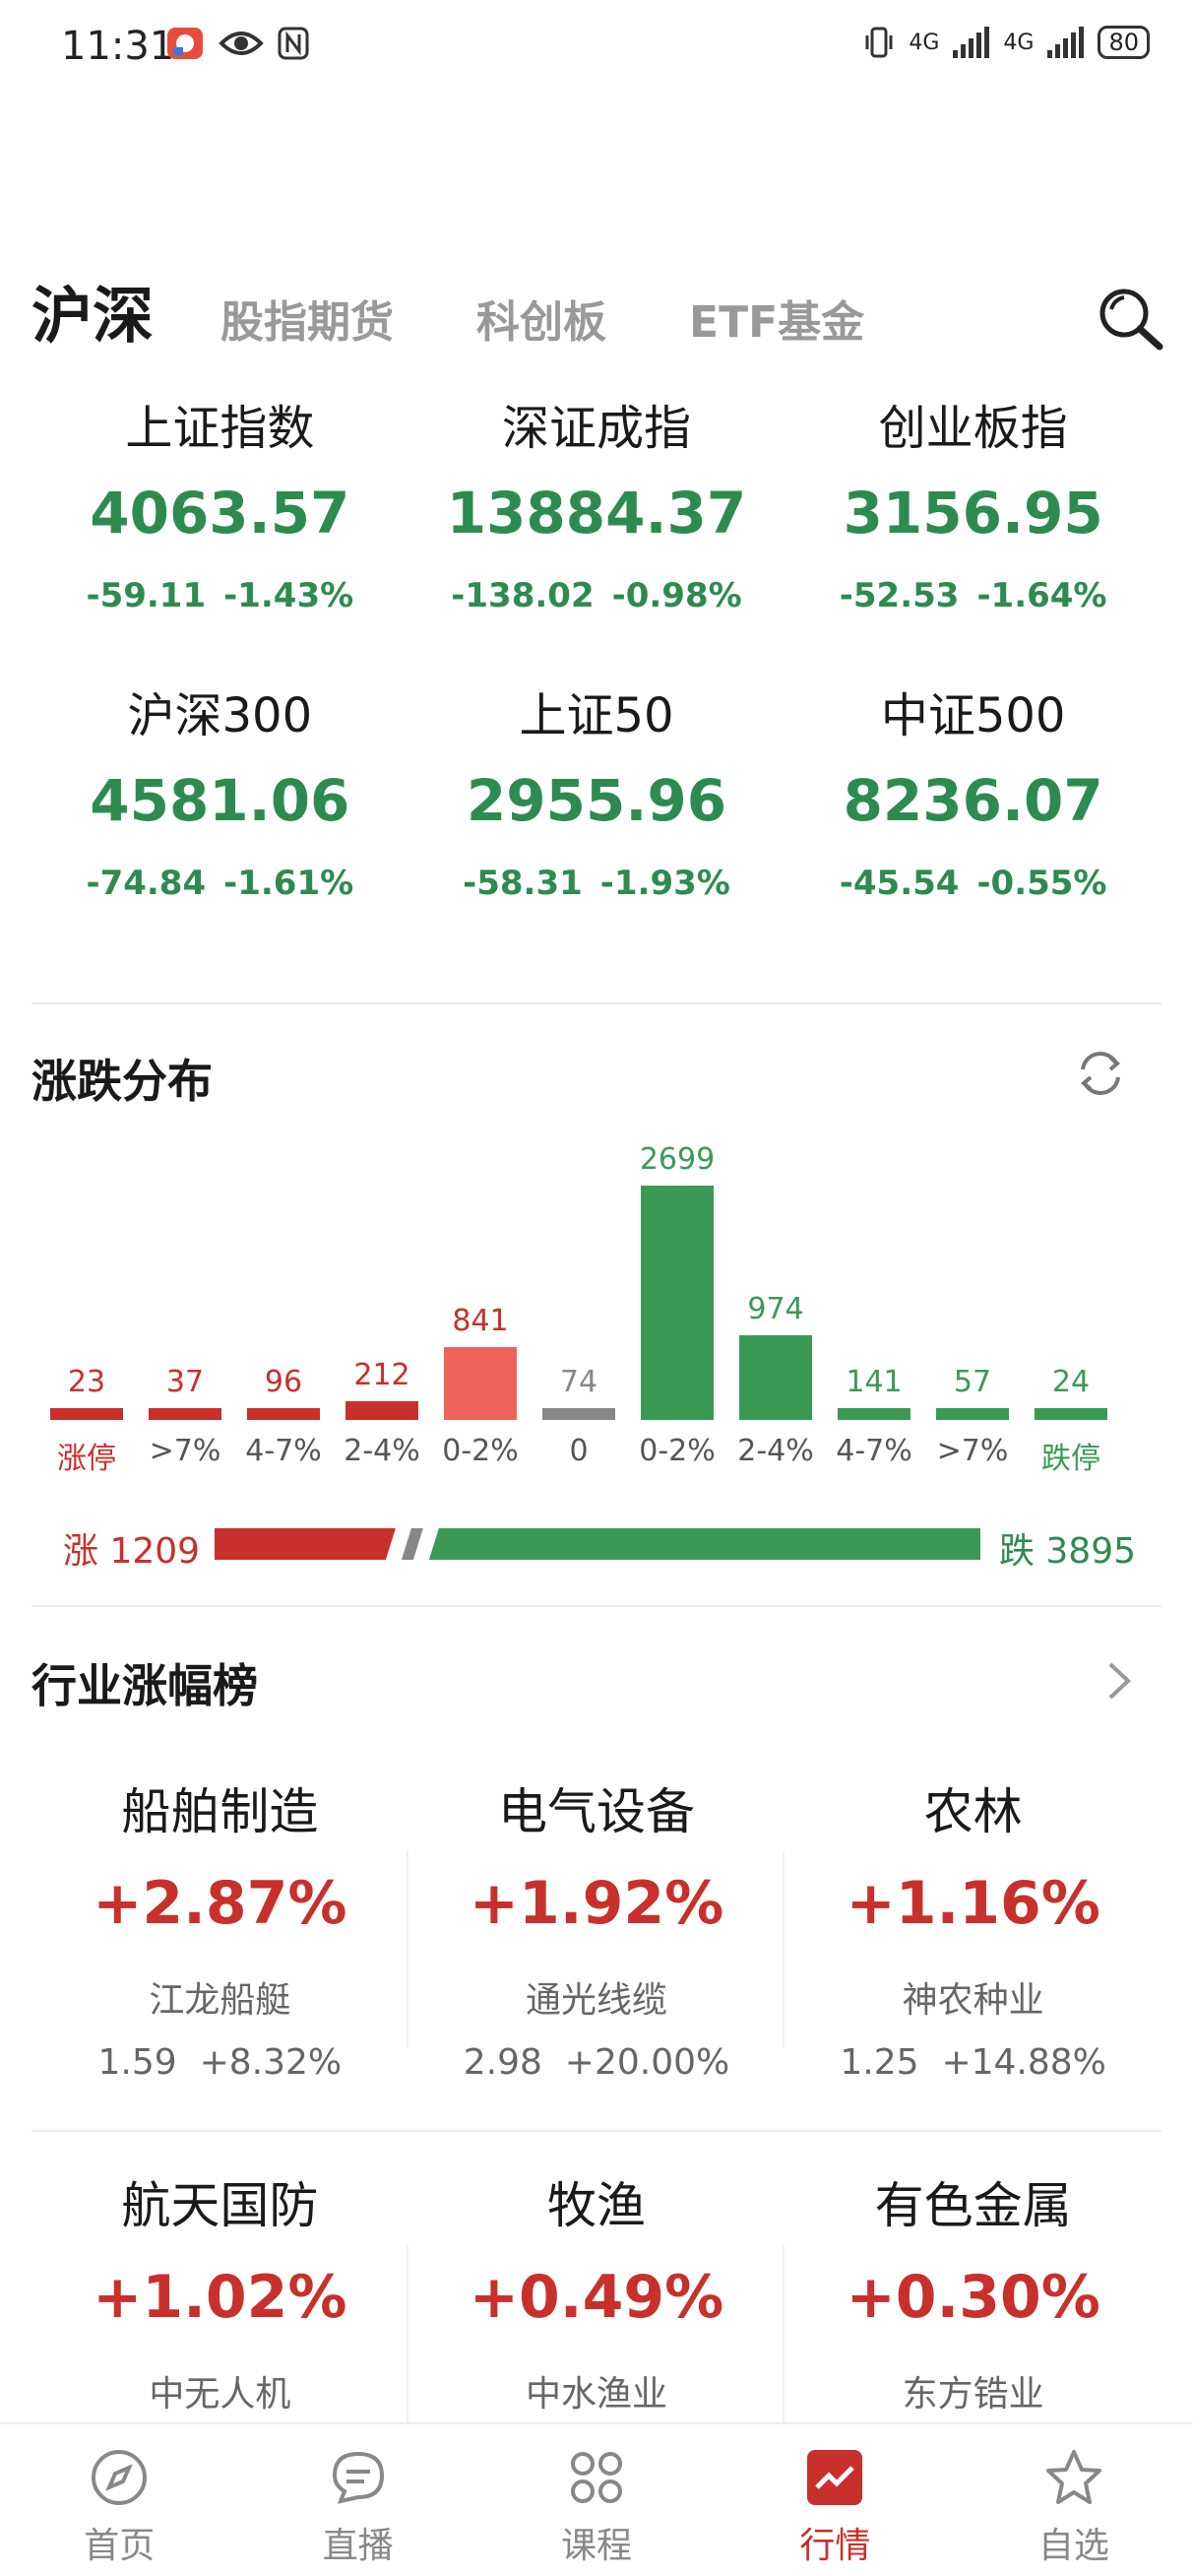  I want to click on stock-pct: +8.32%, so click(271, 2062).